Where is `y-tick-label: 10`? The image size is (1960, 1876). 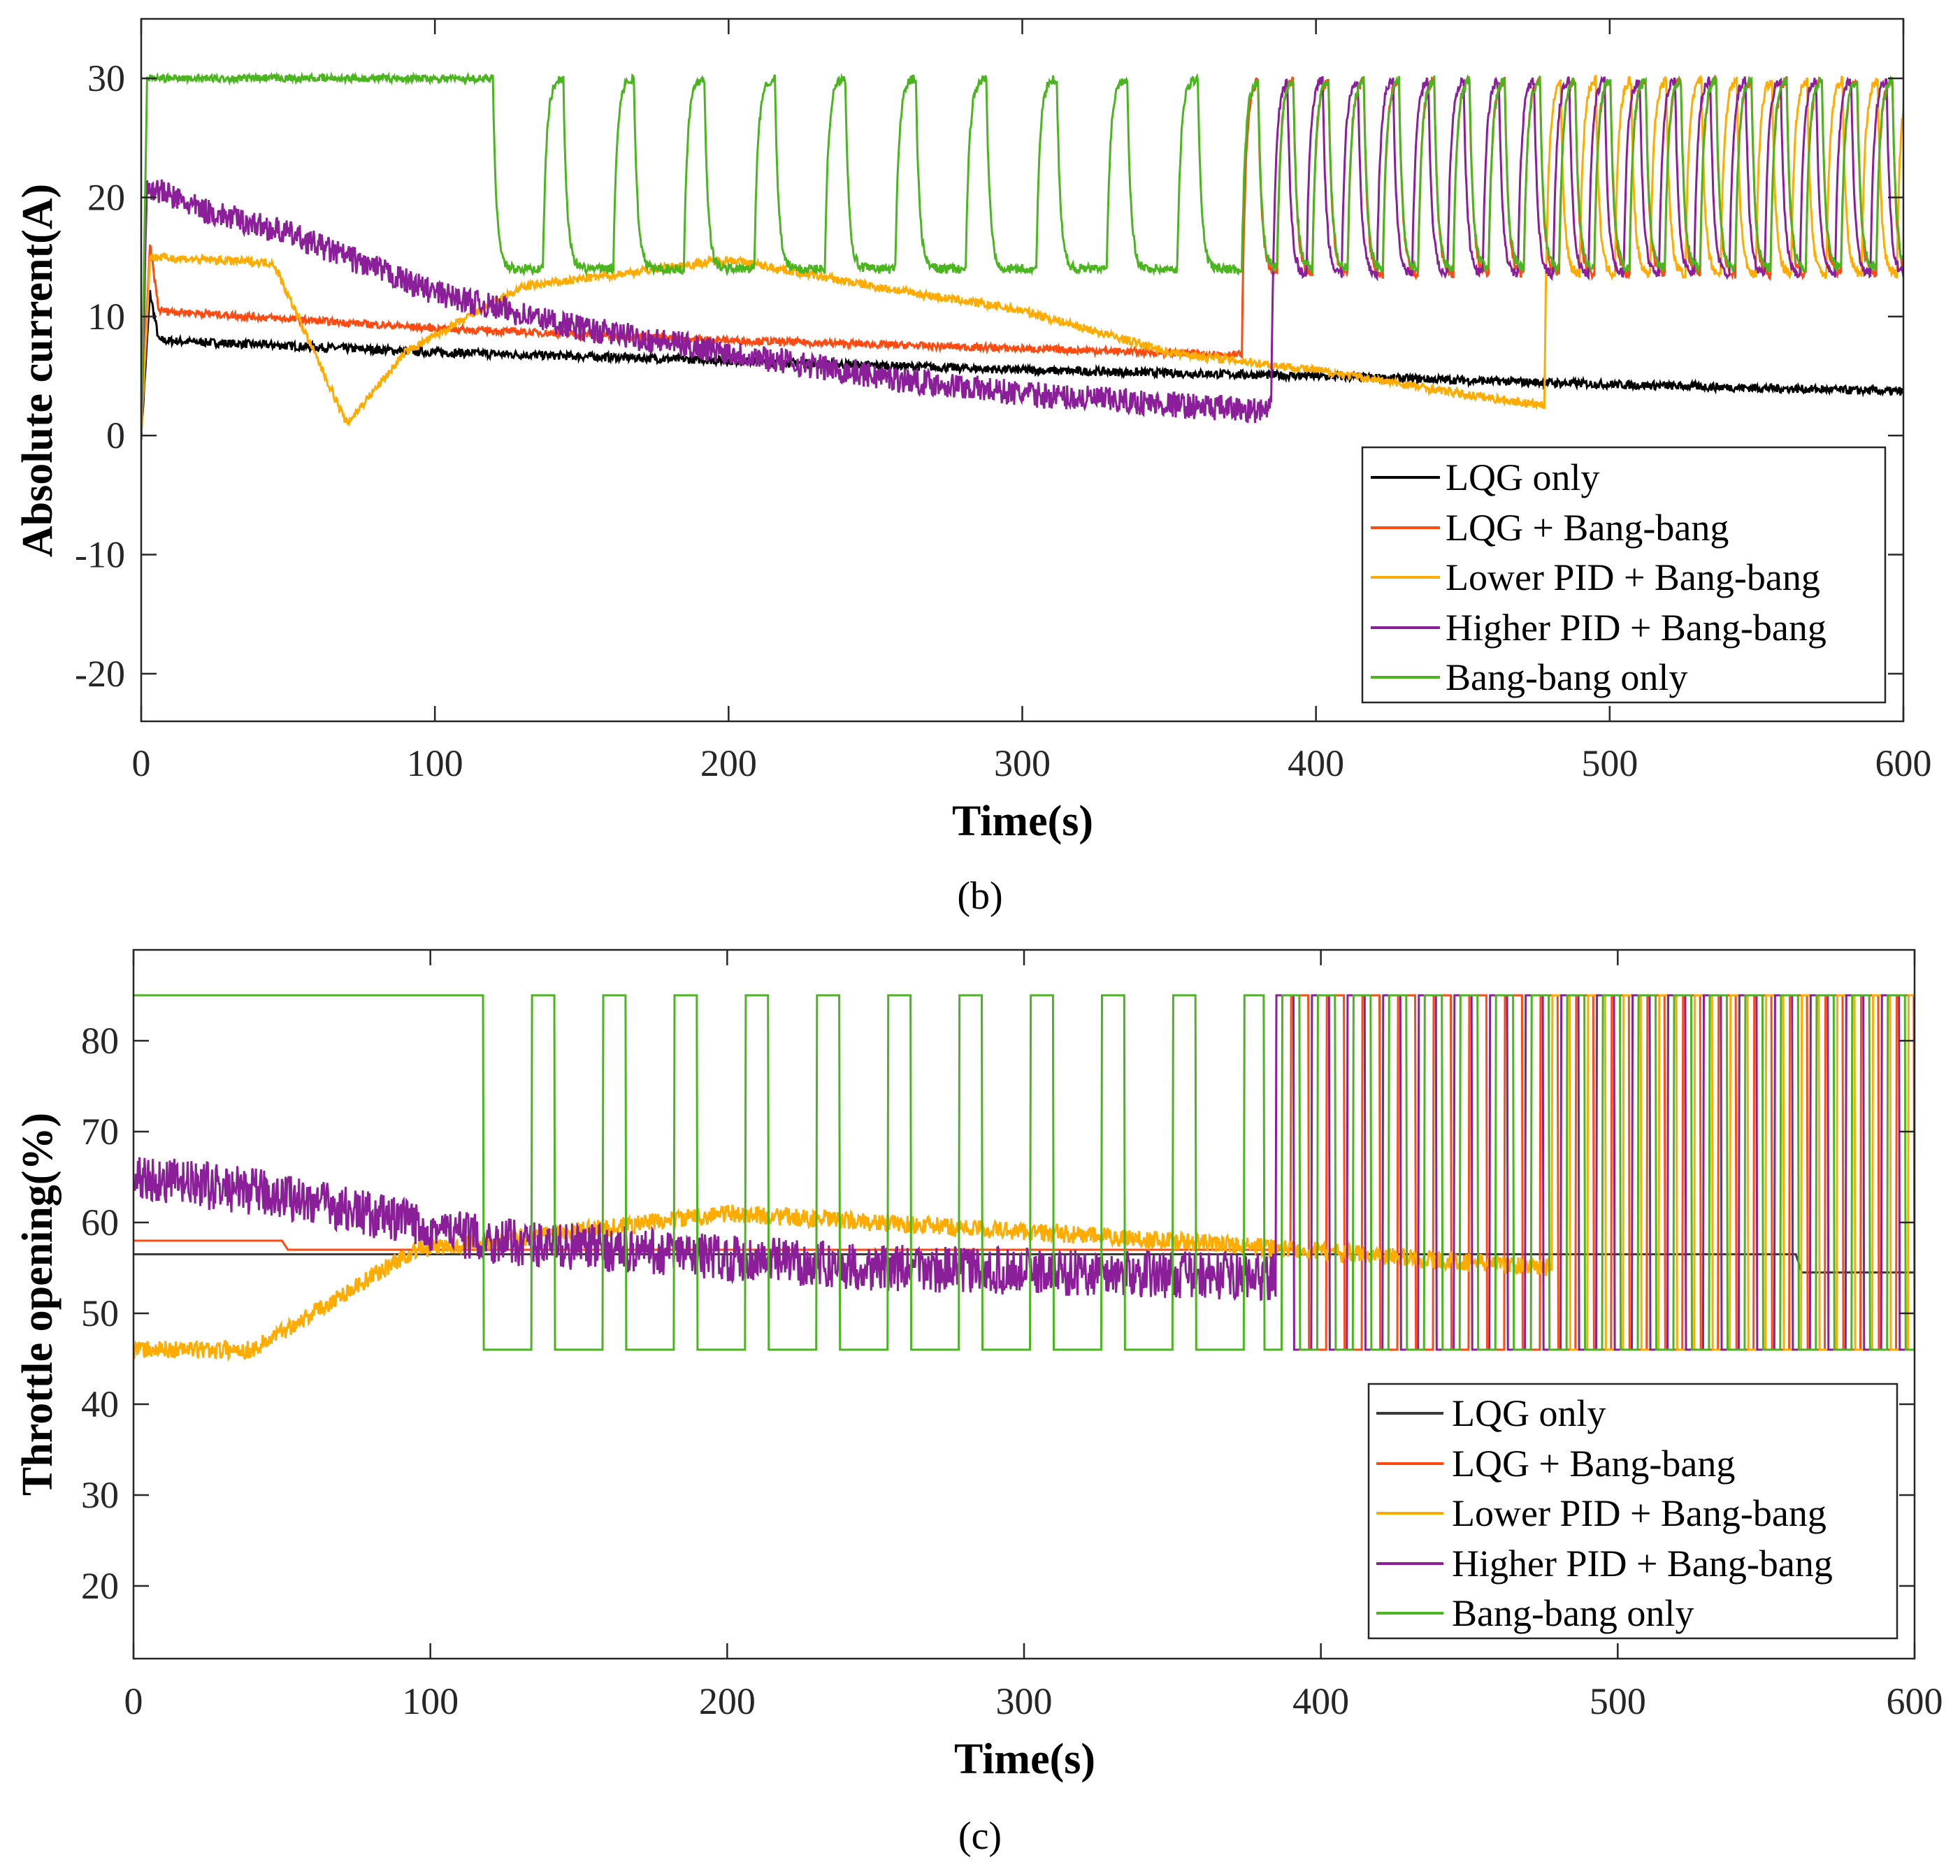 y-tick-label: 10 is located at coordinates (106, 317).